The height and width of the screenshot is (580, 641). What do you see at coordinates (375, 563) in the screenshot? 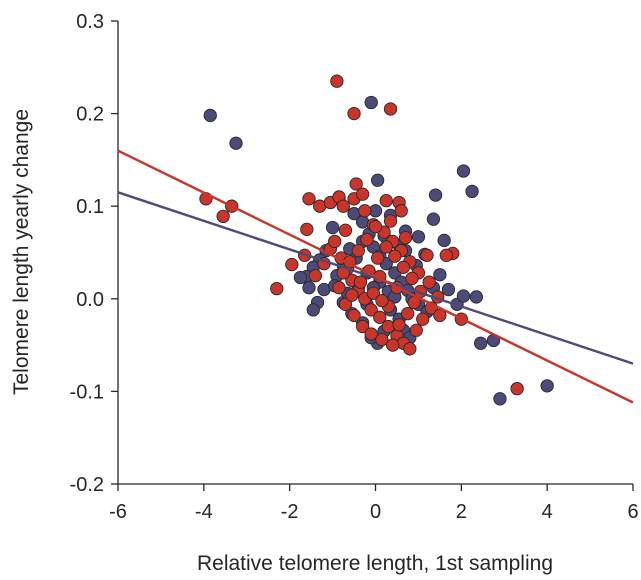
I see `x-axis-title: Relative telomere length, 1st sampling` at bounding box center [375, 563].